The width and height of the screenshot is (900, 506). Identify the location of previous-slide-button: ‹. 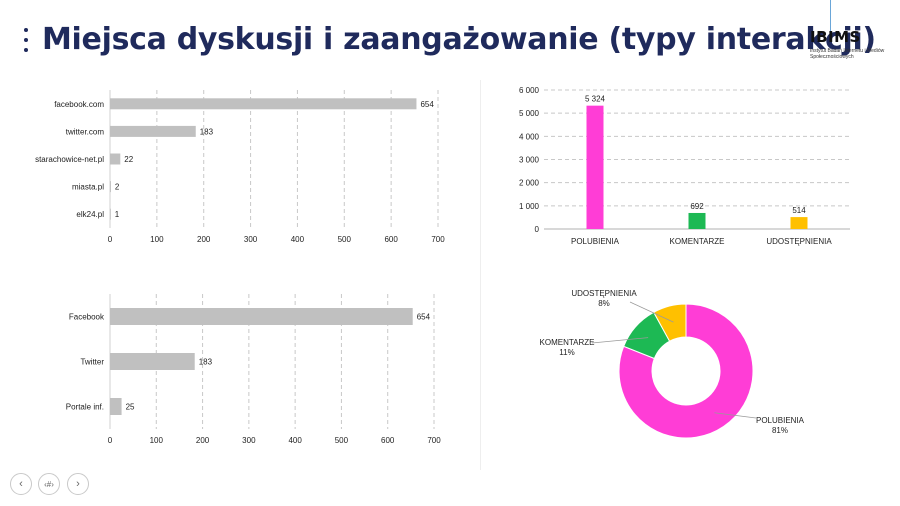
(21, 484).